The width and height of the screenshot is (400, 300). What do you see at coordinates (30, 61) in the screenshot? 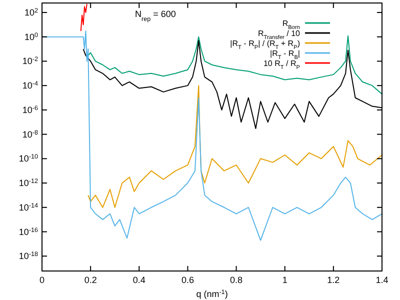
I see `y-tick-label: 10$^{-2}$` at bounding box center [30, 61].